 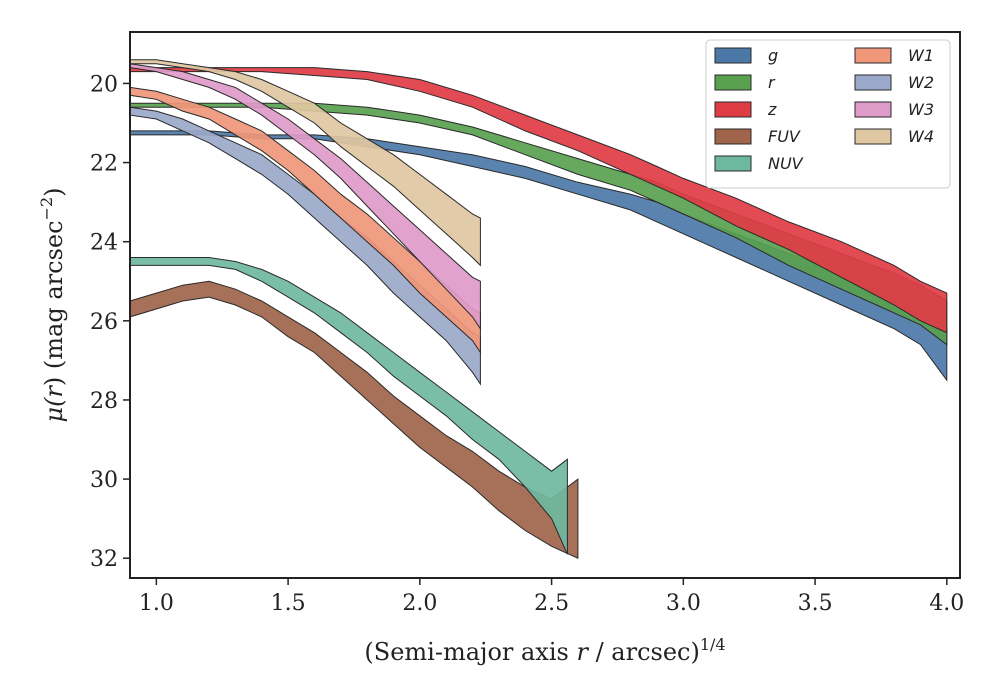 What do you see at coordinates (873, 55) in the screenshot?
I see `legend-swatch-w1` at bounding box center [873, 55].